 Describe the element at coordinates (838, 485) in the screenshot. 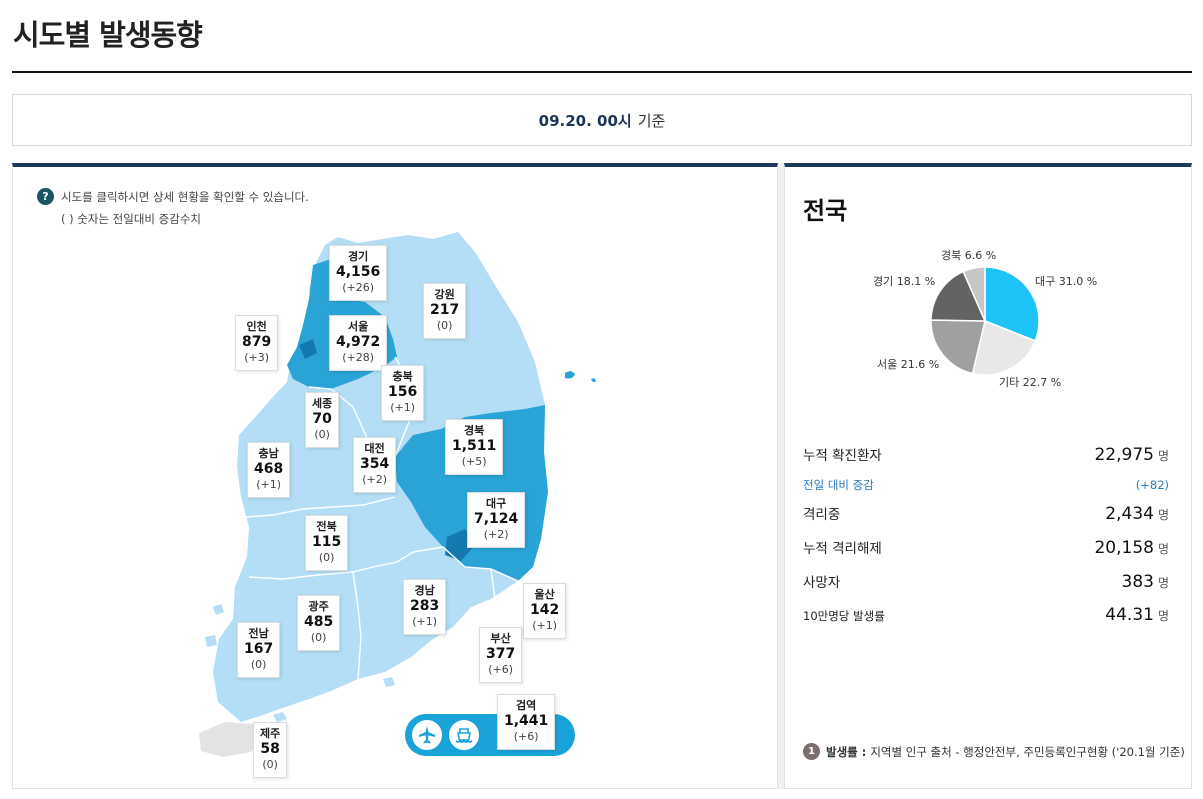

I see `stat-label: 전일 대비 증감` at that location.